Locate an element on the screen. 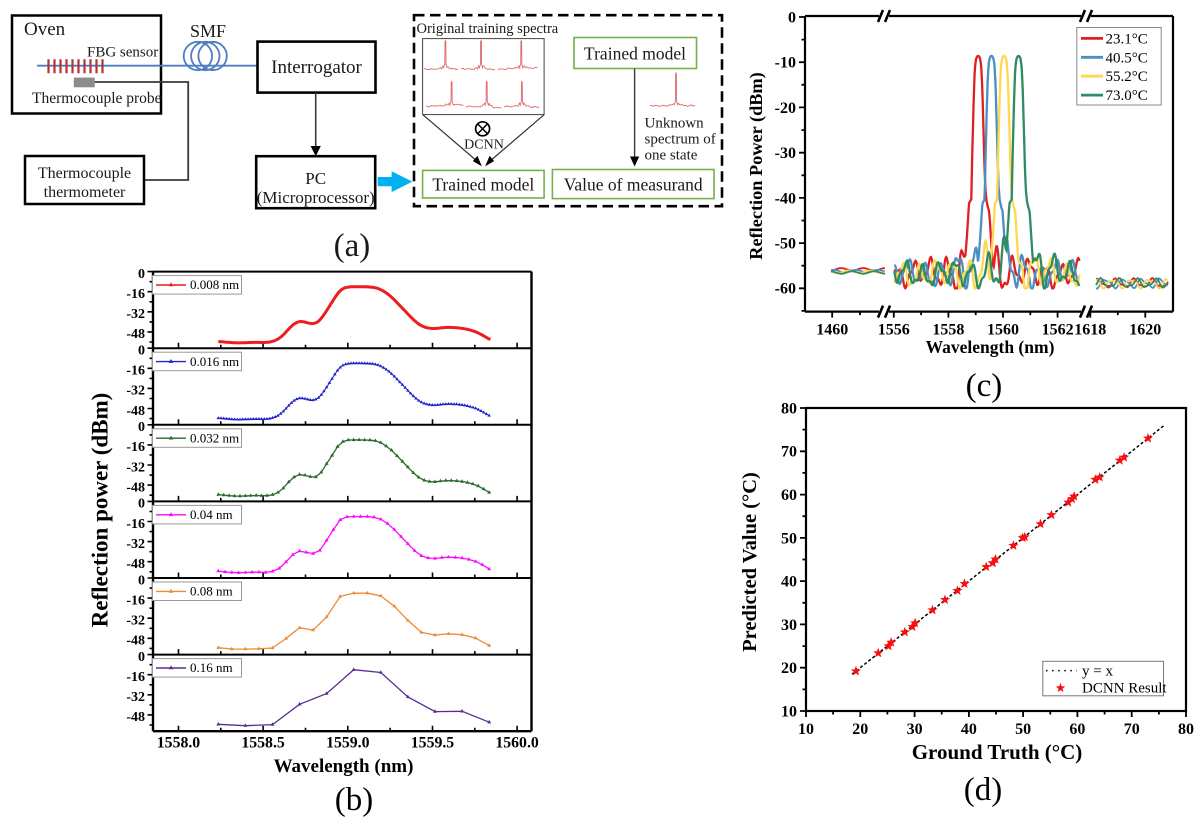 The image size is (1200, 826). svg-text: -20 is located at coordinates (785, 108).